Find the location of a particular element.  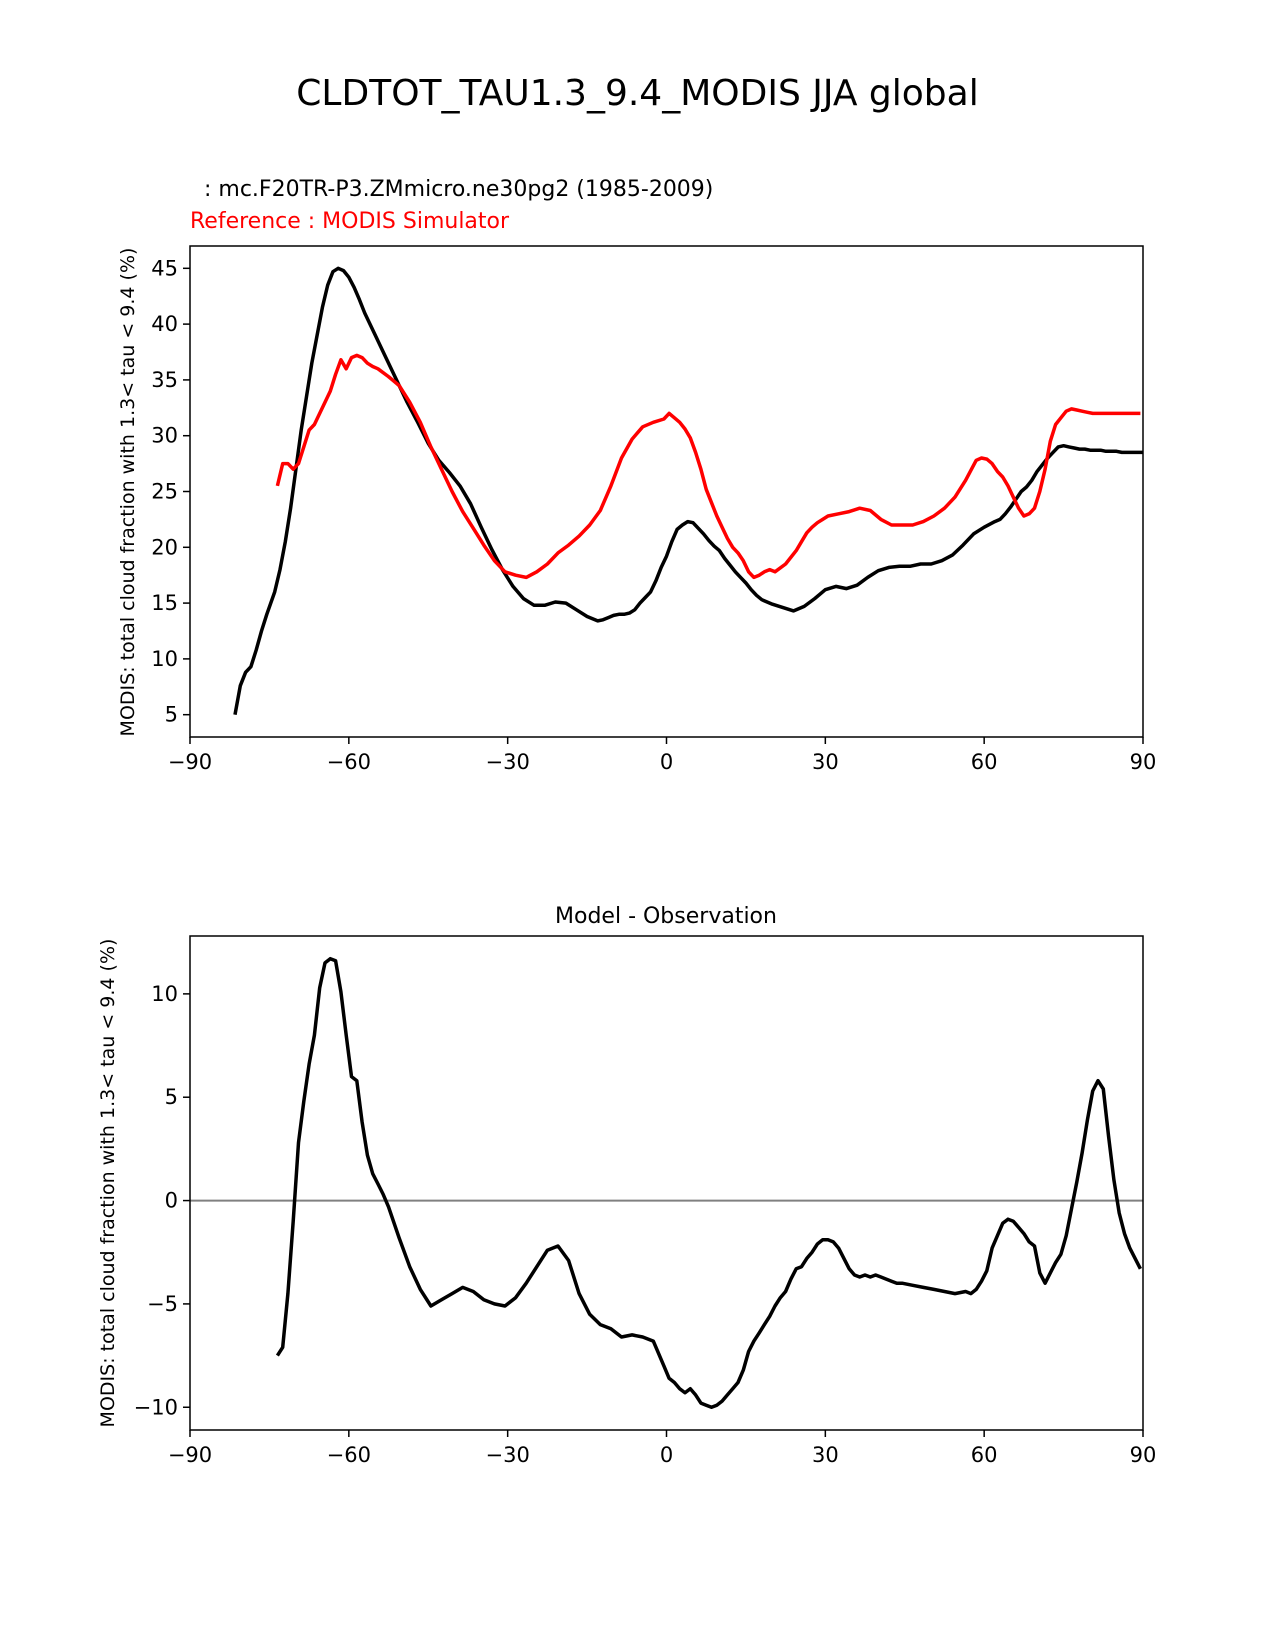

bottom-ytick-label: 5 is located at coordinates (171, 1097).